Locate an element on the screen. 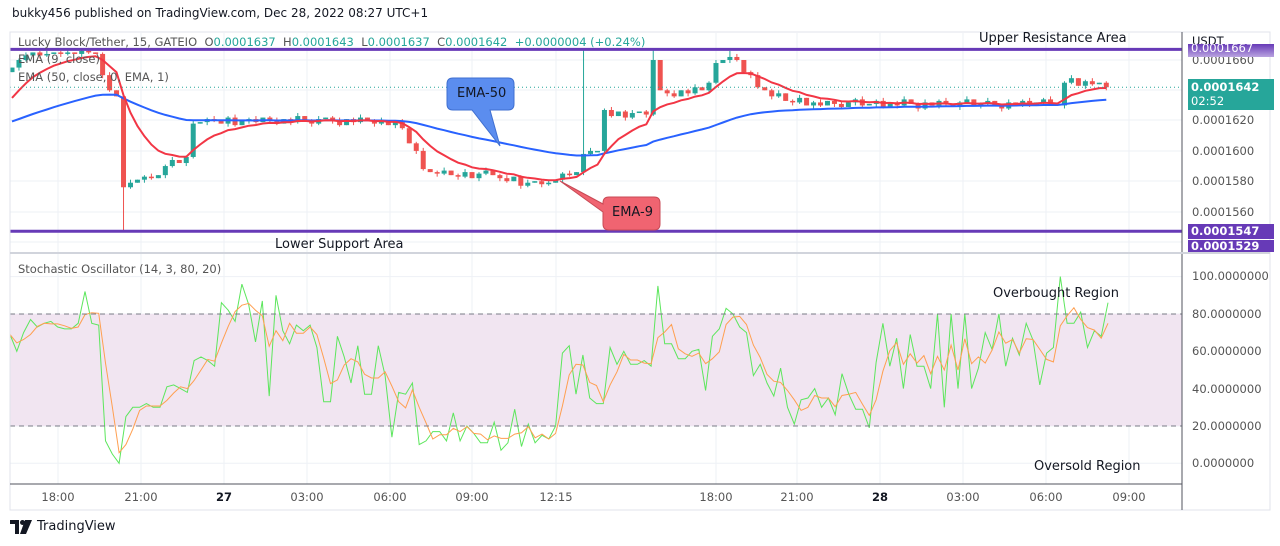 This screenshot has height=546, width=1280. time-tick: 27 is located at coordinates (224, 497).